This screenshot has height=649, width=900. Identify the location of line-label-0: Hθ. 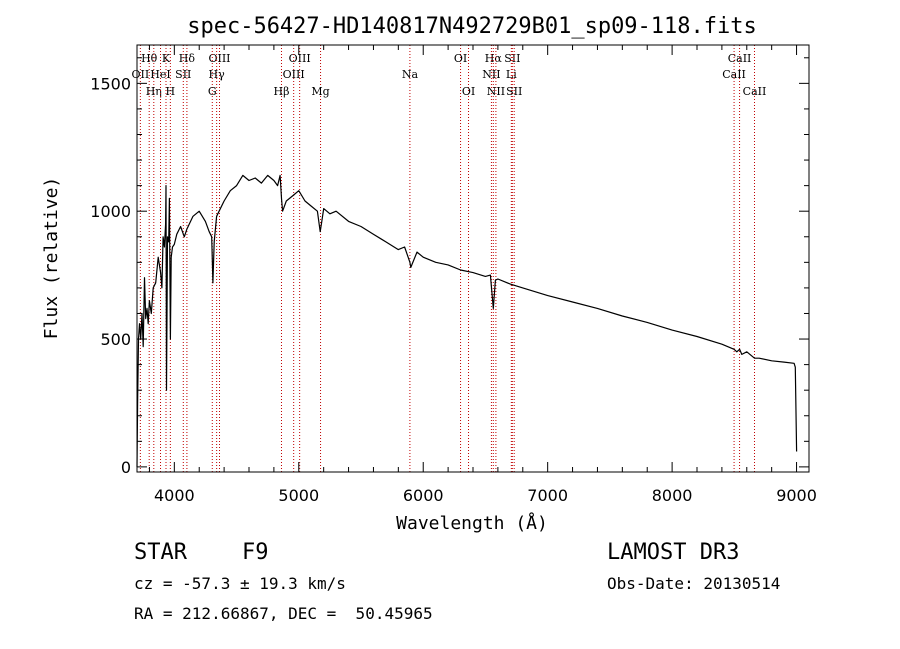
(149, 58).